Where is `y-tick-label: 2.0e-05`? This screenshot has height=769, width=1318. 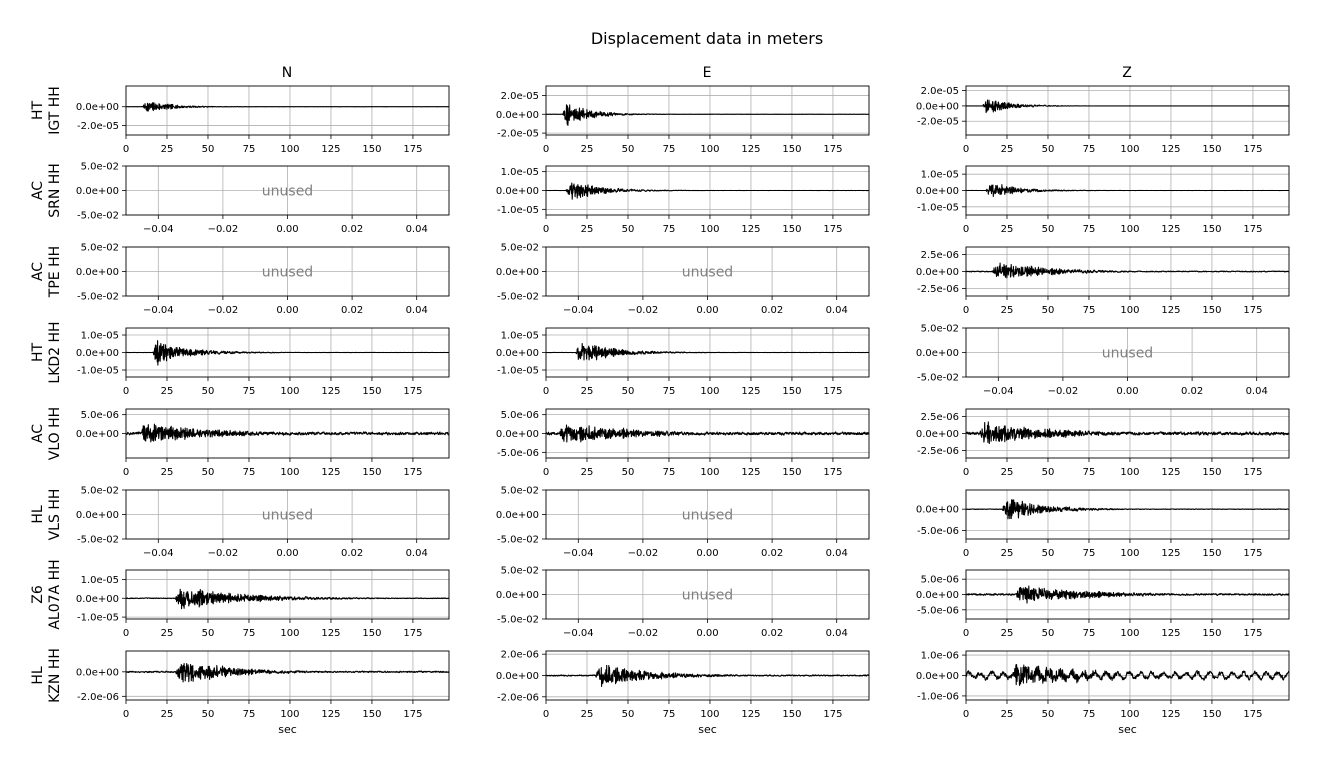
y-tick-label: 2.0e-05 is located at coordinates (520, 96).